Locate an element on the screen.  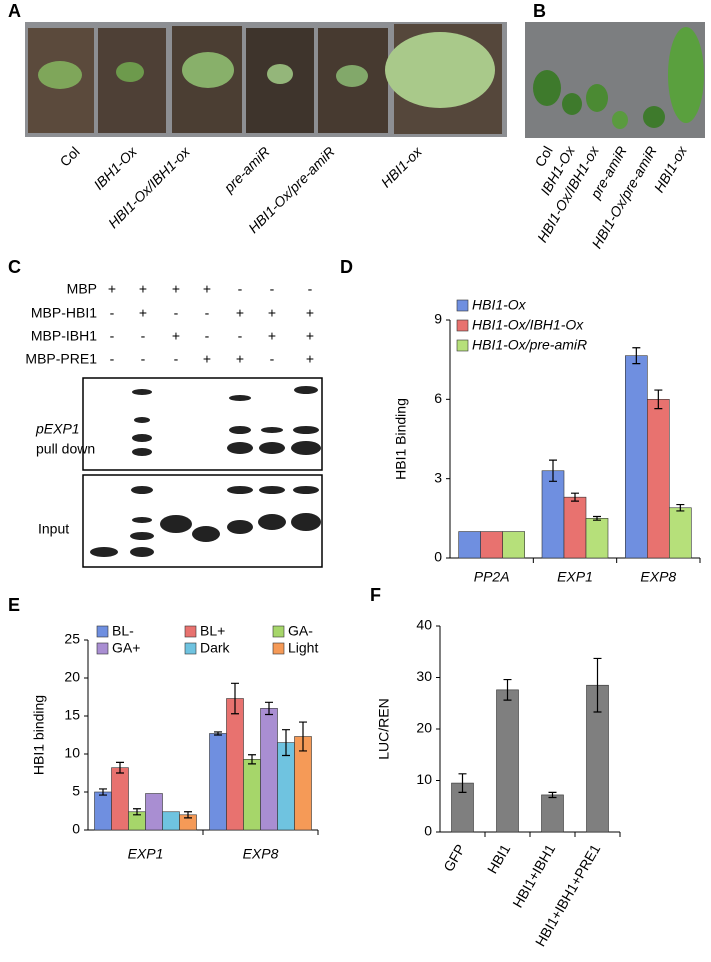
row-label: MBP-IBH1 is located at coordinates (64, 336).